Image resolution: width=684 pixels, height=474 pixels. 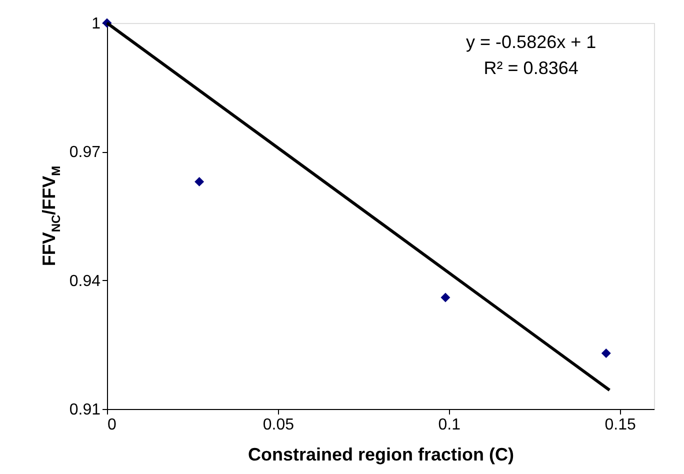 What do you see at coordinates (85, 153) in the screenshot?
I see `y-tick-label: 0.97` at bounding box center [85, 153].